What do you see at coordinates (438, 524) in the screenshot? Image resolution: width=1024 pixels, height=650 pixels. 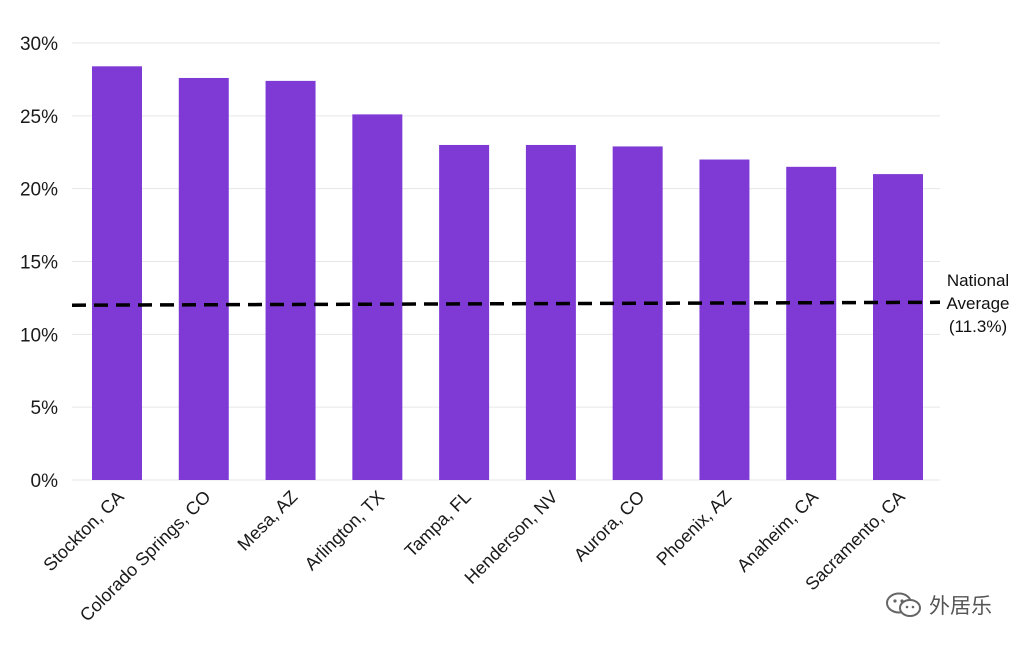 I see `x-tick-label: Tampa, FL` at bounding box center [438, 524].